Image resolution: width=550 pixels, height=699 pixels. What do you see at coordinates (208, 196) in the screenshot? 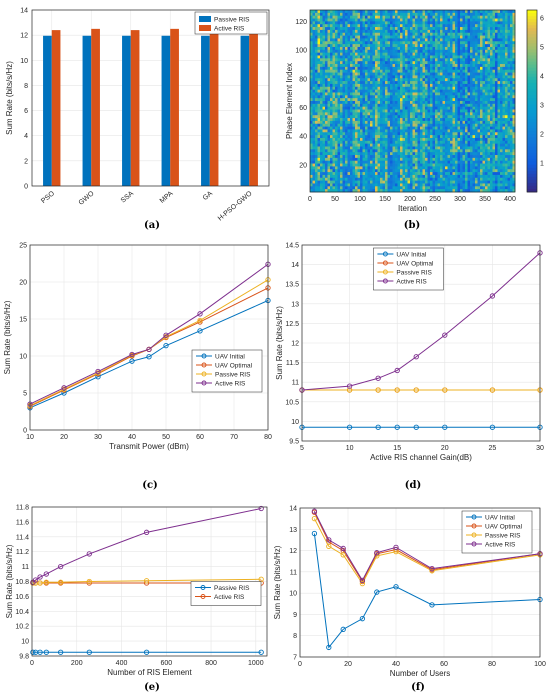
I see `x-tick-label: GA` at bounding box center [208, 196].